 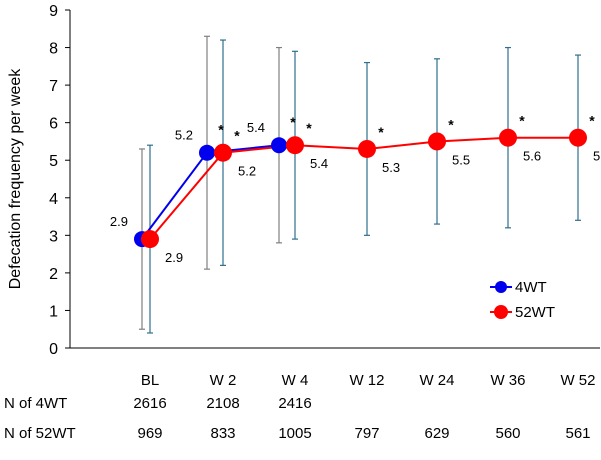 What do you see at coordinates (507, 380) in the screenshot?
I see `x-category-label: W 36` at bounding box center [507, 380].